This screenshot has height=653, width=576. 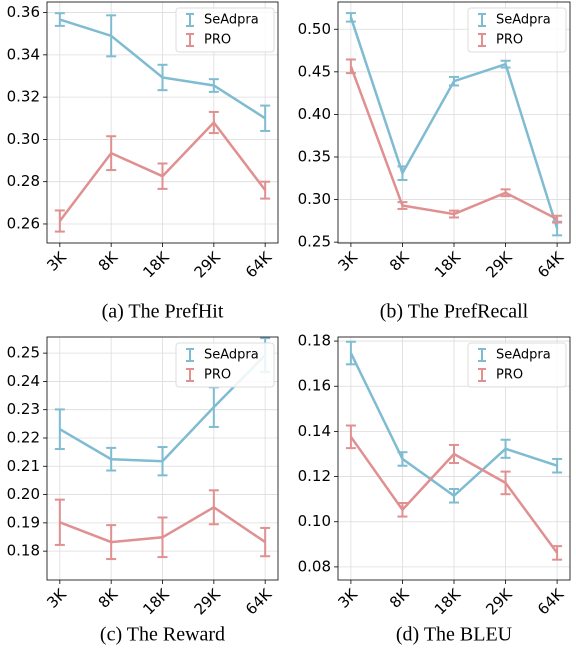 What do you see at coordinates (314, 156) in the screenshot?
I see `y-tick-label: 0.35` at bounding box center [314, 156].